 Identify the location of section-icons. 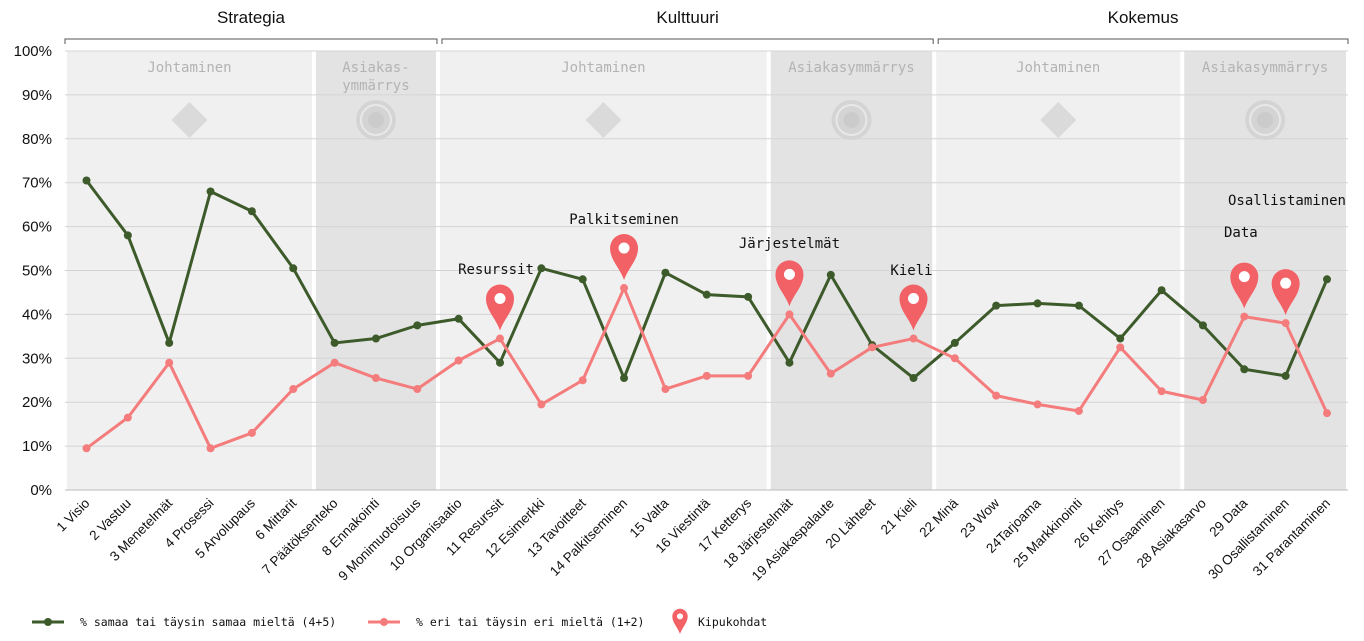
(728, 120).